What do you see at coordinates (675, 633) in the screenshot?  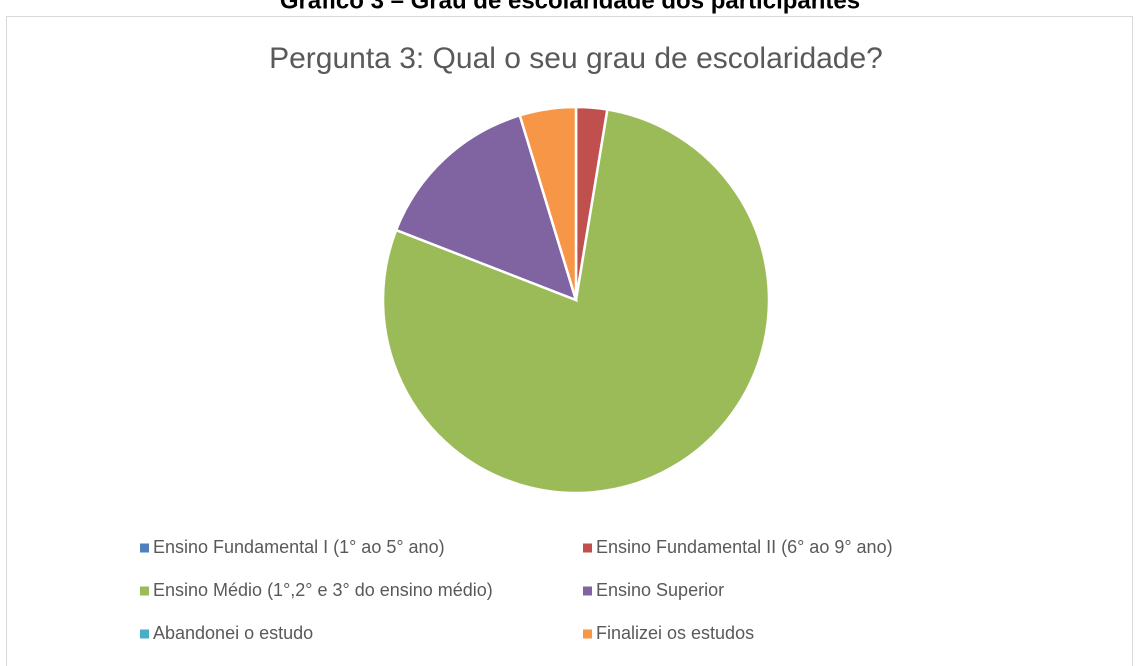 I see `legend-label: Finalizei os estudos` at bounding box center [675, 633].